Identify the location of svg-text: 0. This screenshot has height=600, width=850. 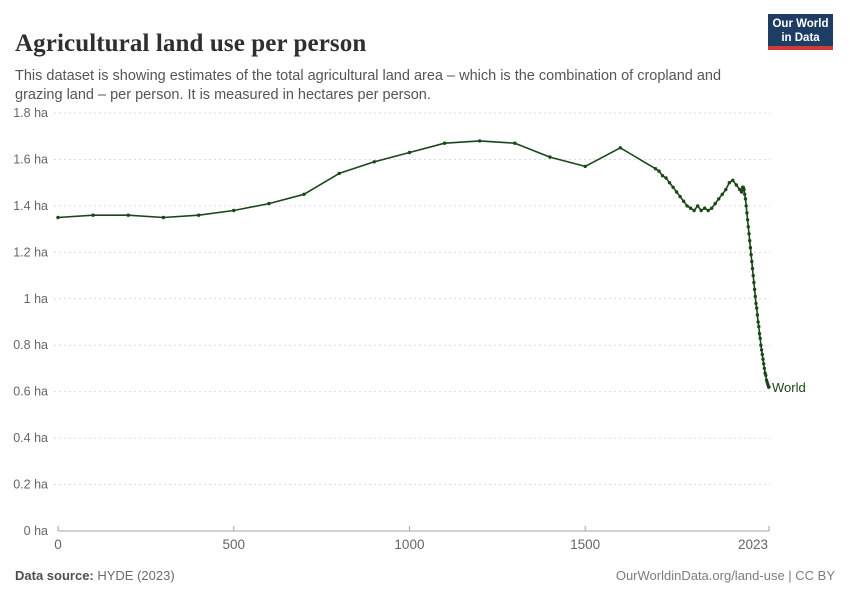
(58, 544).